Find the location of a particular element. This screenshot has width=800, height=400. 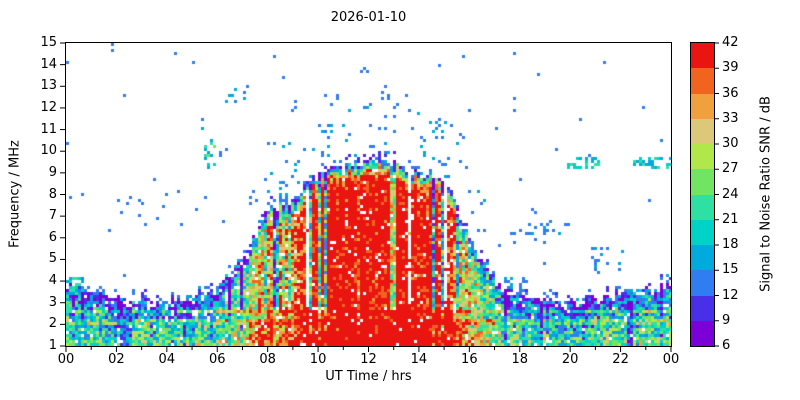

y-tick-label: 3 is located at coordinates (52, 302).